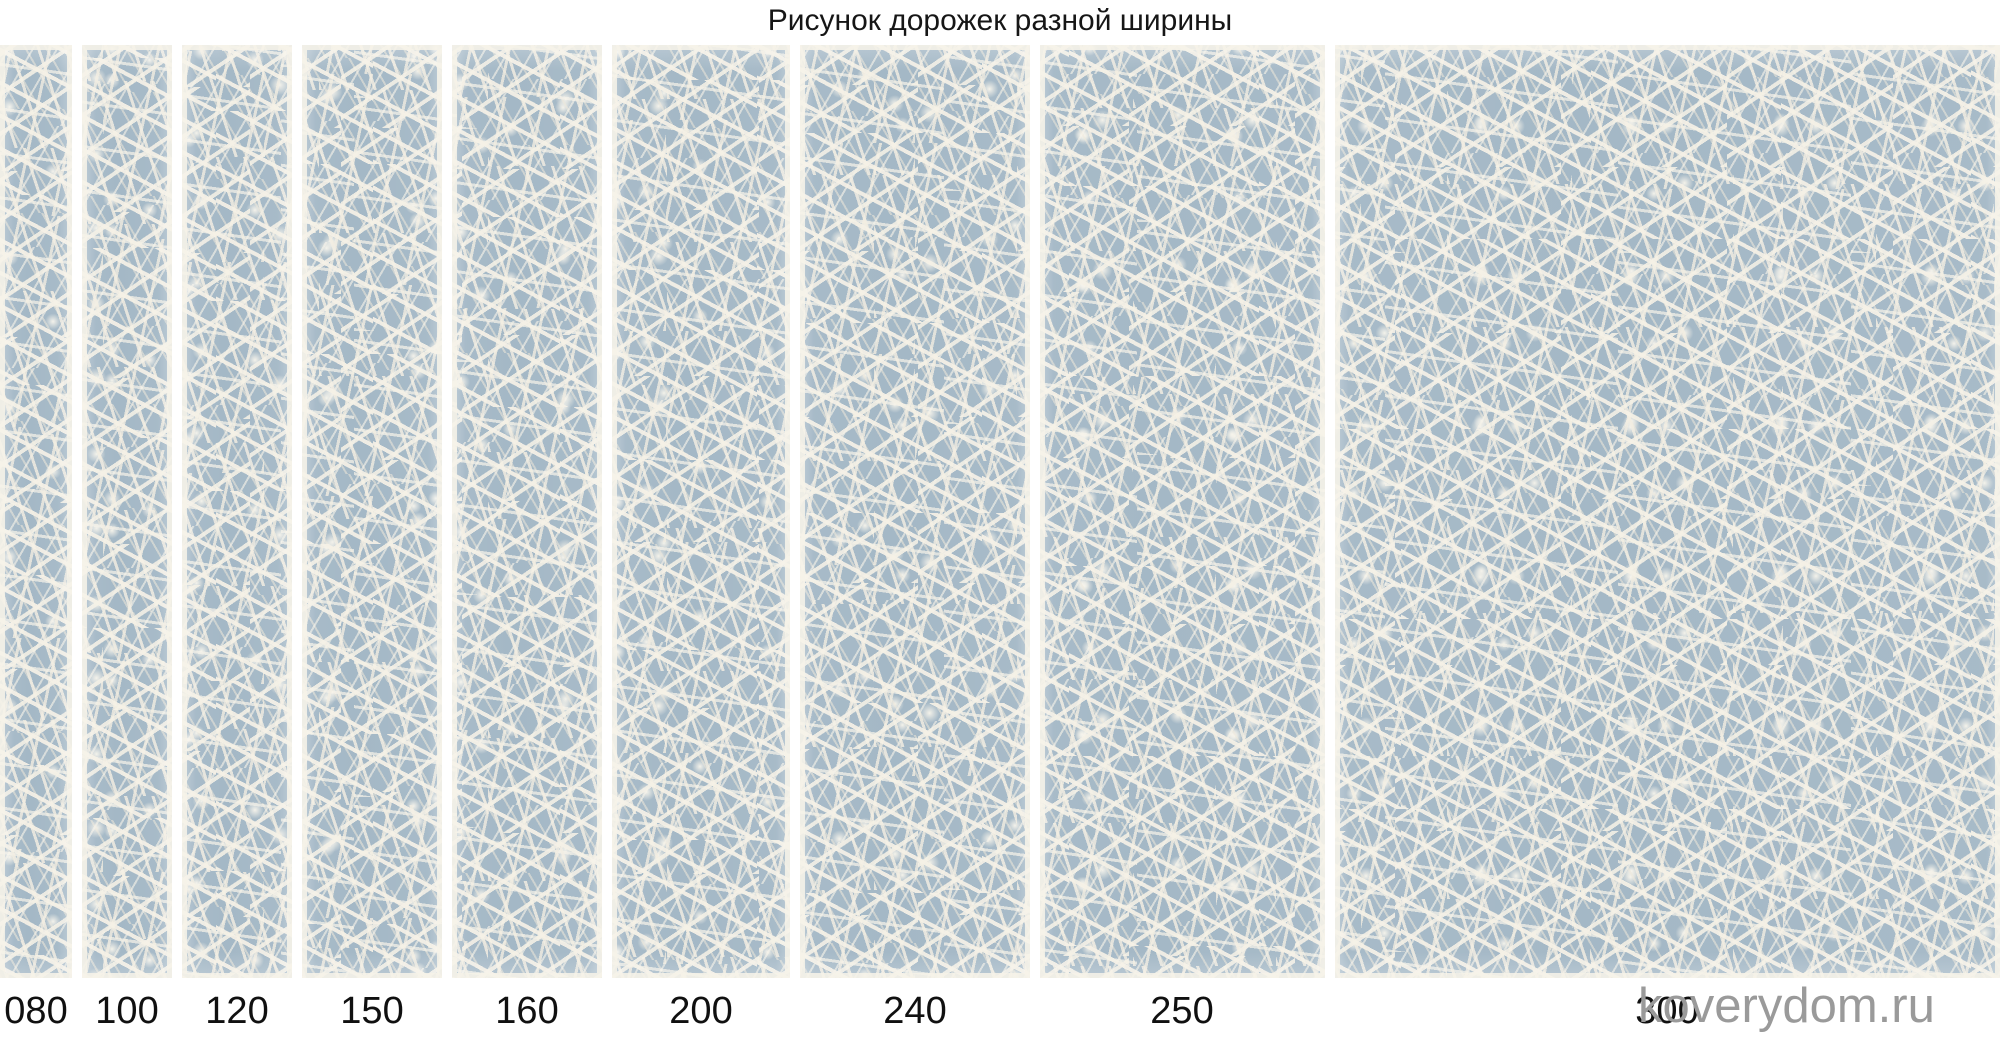  Describe the element at coordinates (701, 1011) in the screenshot. I see `size-label-200: 200` at that location.